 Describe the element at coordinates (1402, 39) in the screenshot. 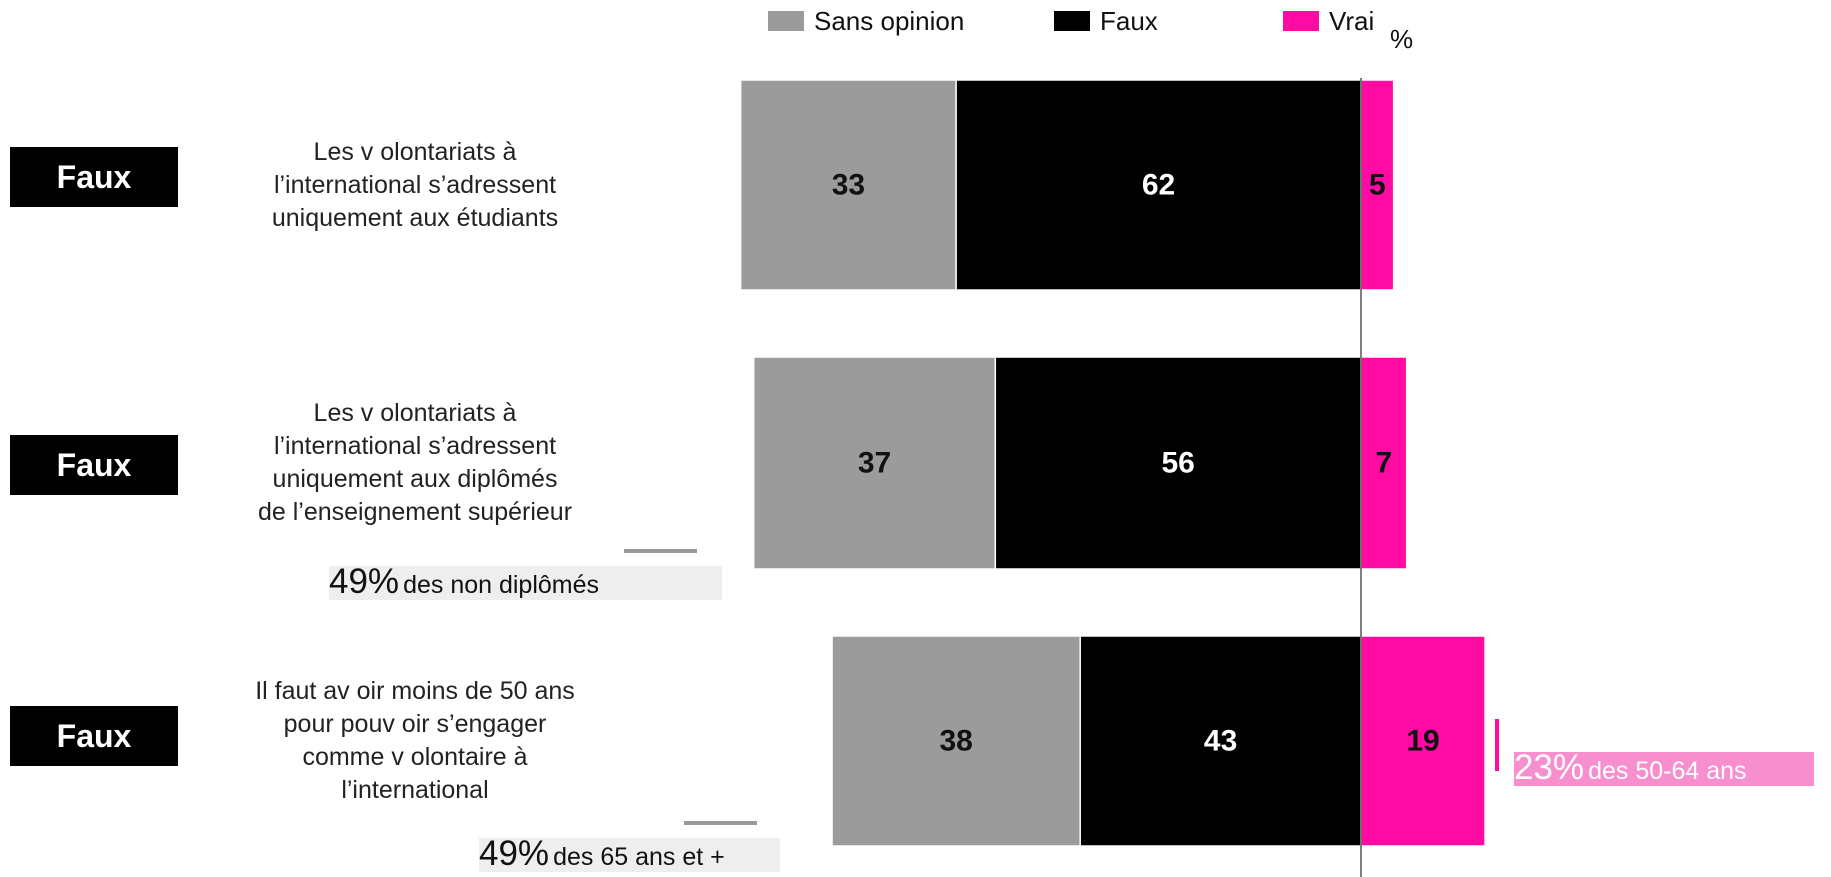

I see `unit-label: %` at that location.